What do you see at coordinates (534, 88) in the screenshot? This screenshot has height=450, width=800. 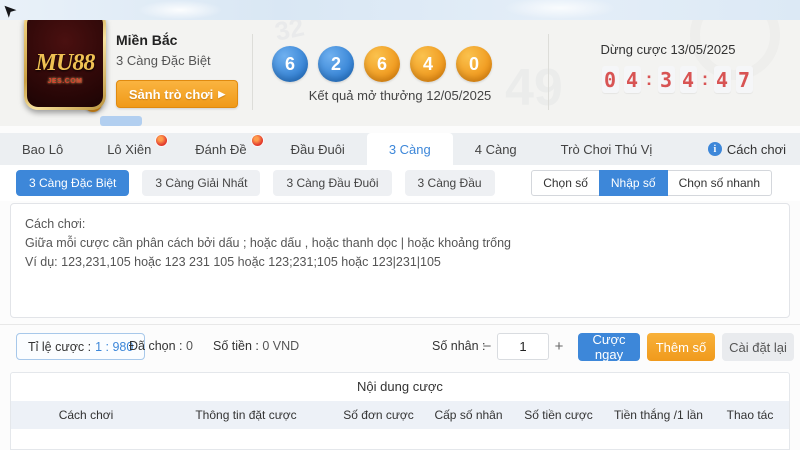 I see `watermark-number: 49` at bounding box center [534, 88].